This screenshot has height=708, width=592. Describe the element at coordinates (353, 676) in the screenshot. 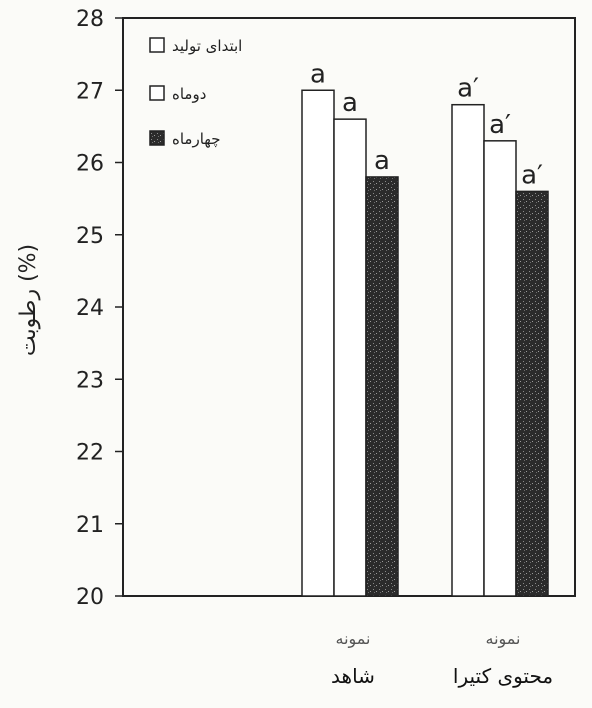

I see `category-label-line: شاهد` at that location.